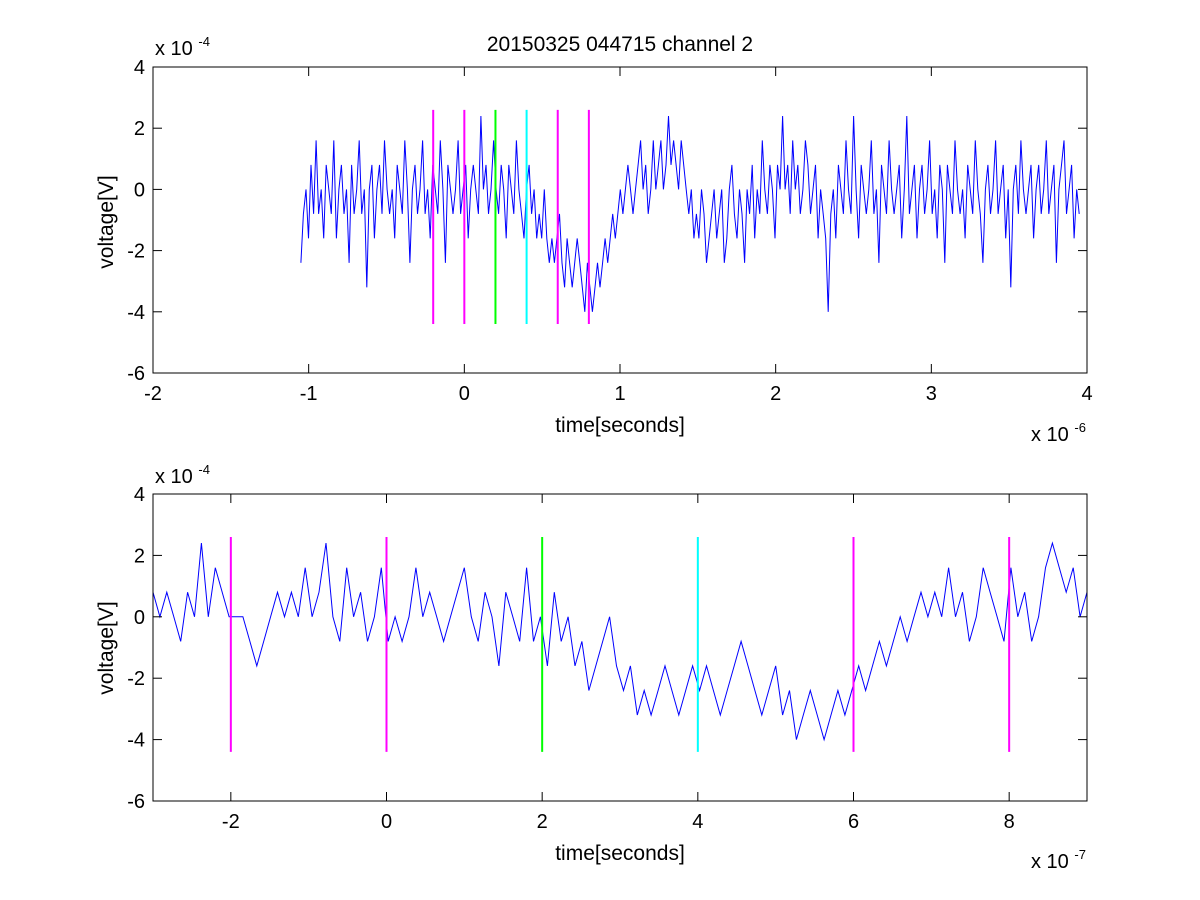 This screenshot has width=1200, height=900. What do you see at coordinates (1009, 822) in the screenshot?
I see `x-tick-label: 8` at bounding box center [1009, 822].